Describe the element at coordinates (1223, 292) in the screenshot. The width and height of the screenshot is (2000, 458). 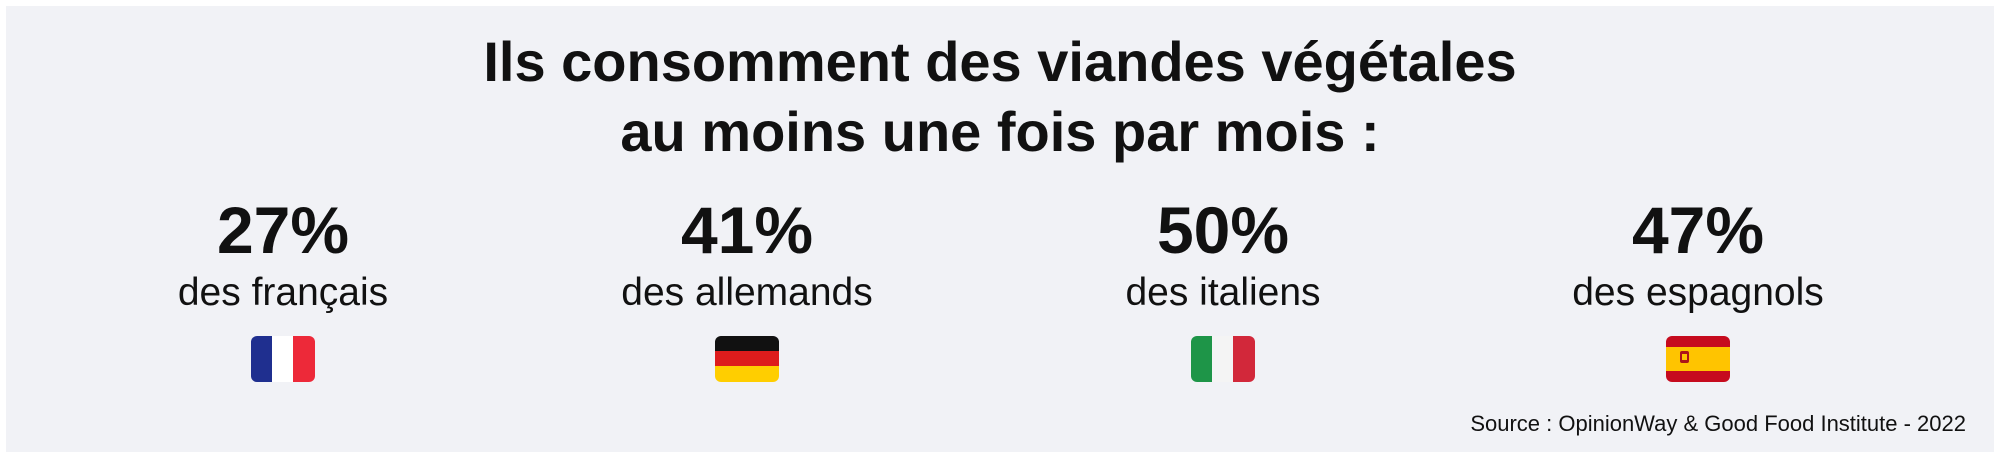
I see `stat-label: des italiens` at that location.